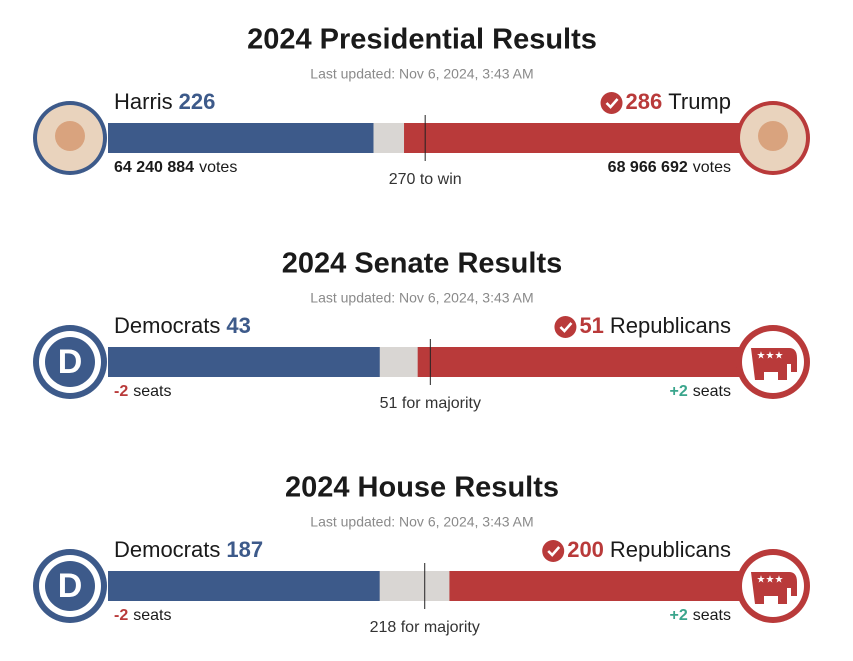  What do you see at coordinates (422, 488) in the screenshot?
I see `section-title: 2024 House Results` at bounding box center [422, 488].